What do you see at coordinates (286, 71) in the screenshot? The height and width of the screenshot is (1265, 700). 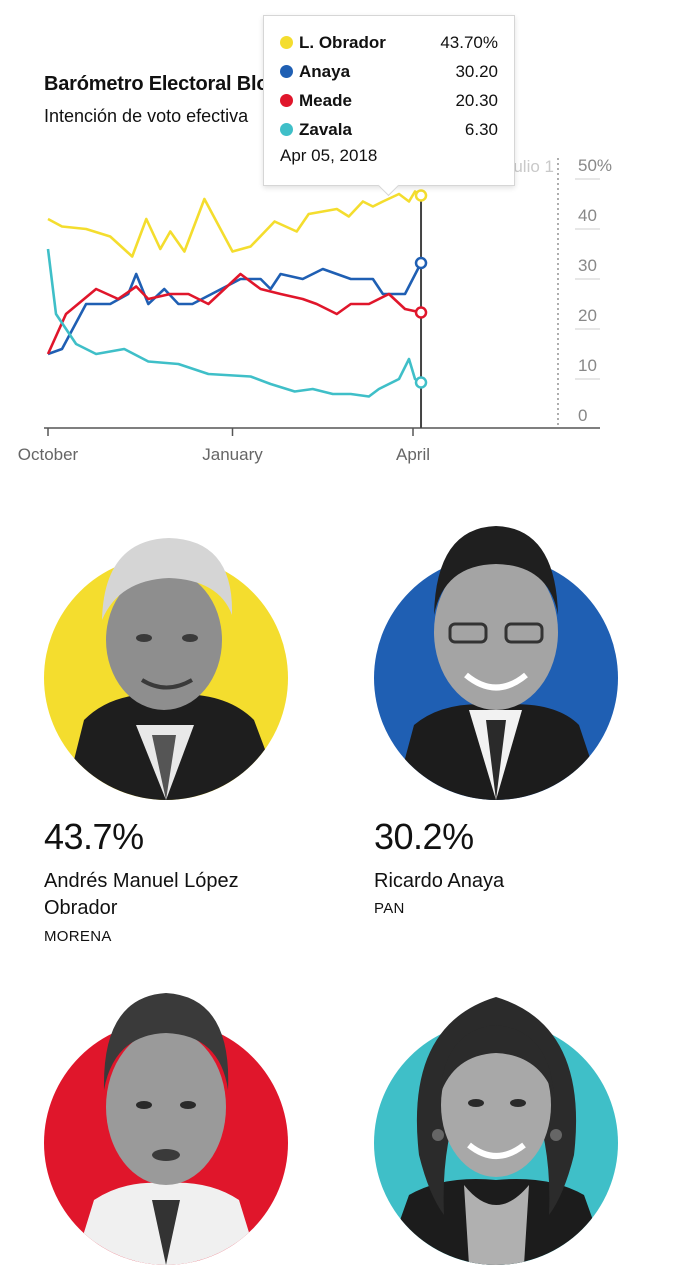 I see `anaya-dot-icon` at bounding box center [286, 71].